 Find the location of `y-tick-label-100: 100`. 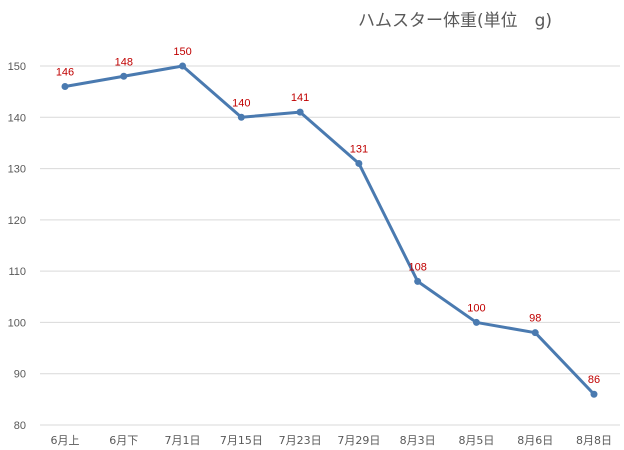

y-tick-label-100: 100 is located at coordinates (17, 323).